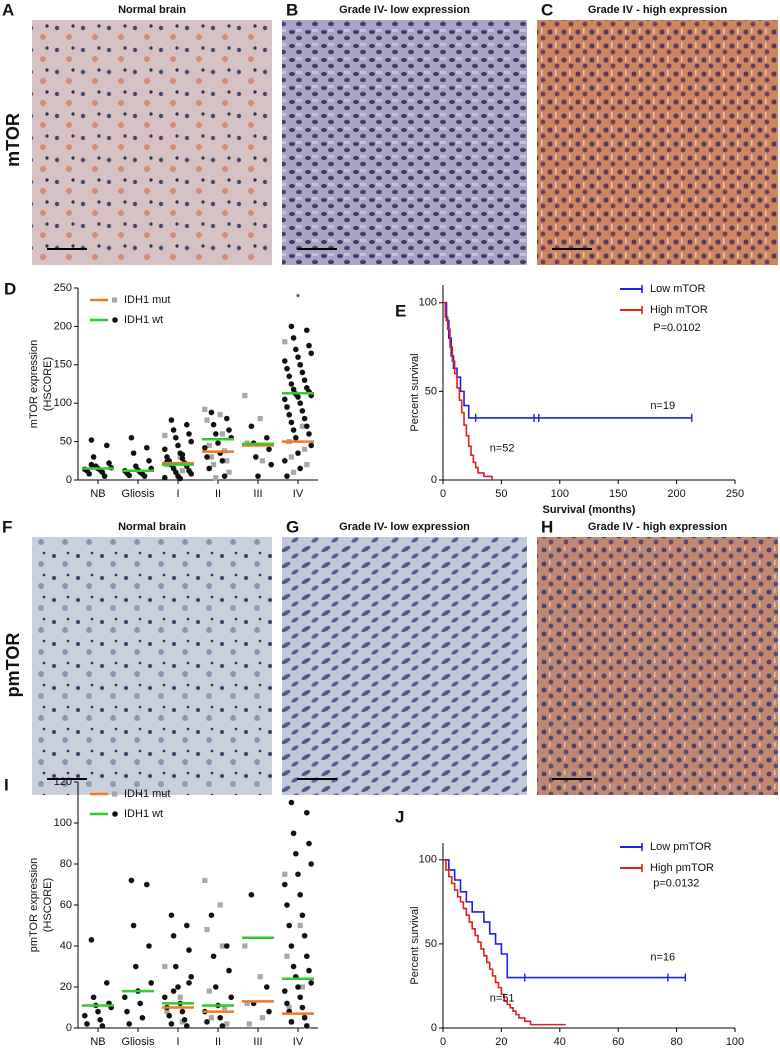 The image size is (780, 1049). What do you see at coordinates (292, 526) in the screenshot?
I see `panel-letter: G` at bounding box center [292, 526].